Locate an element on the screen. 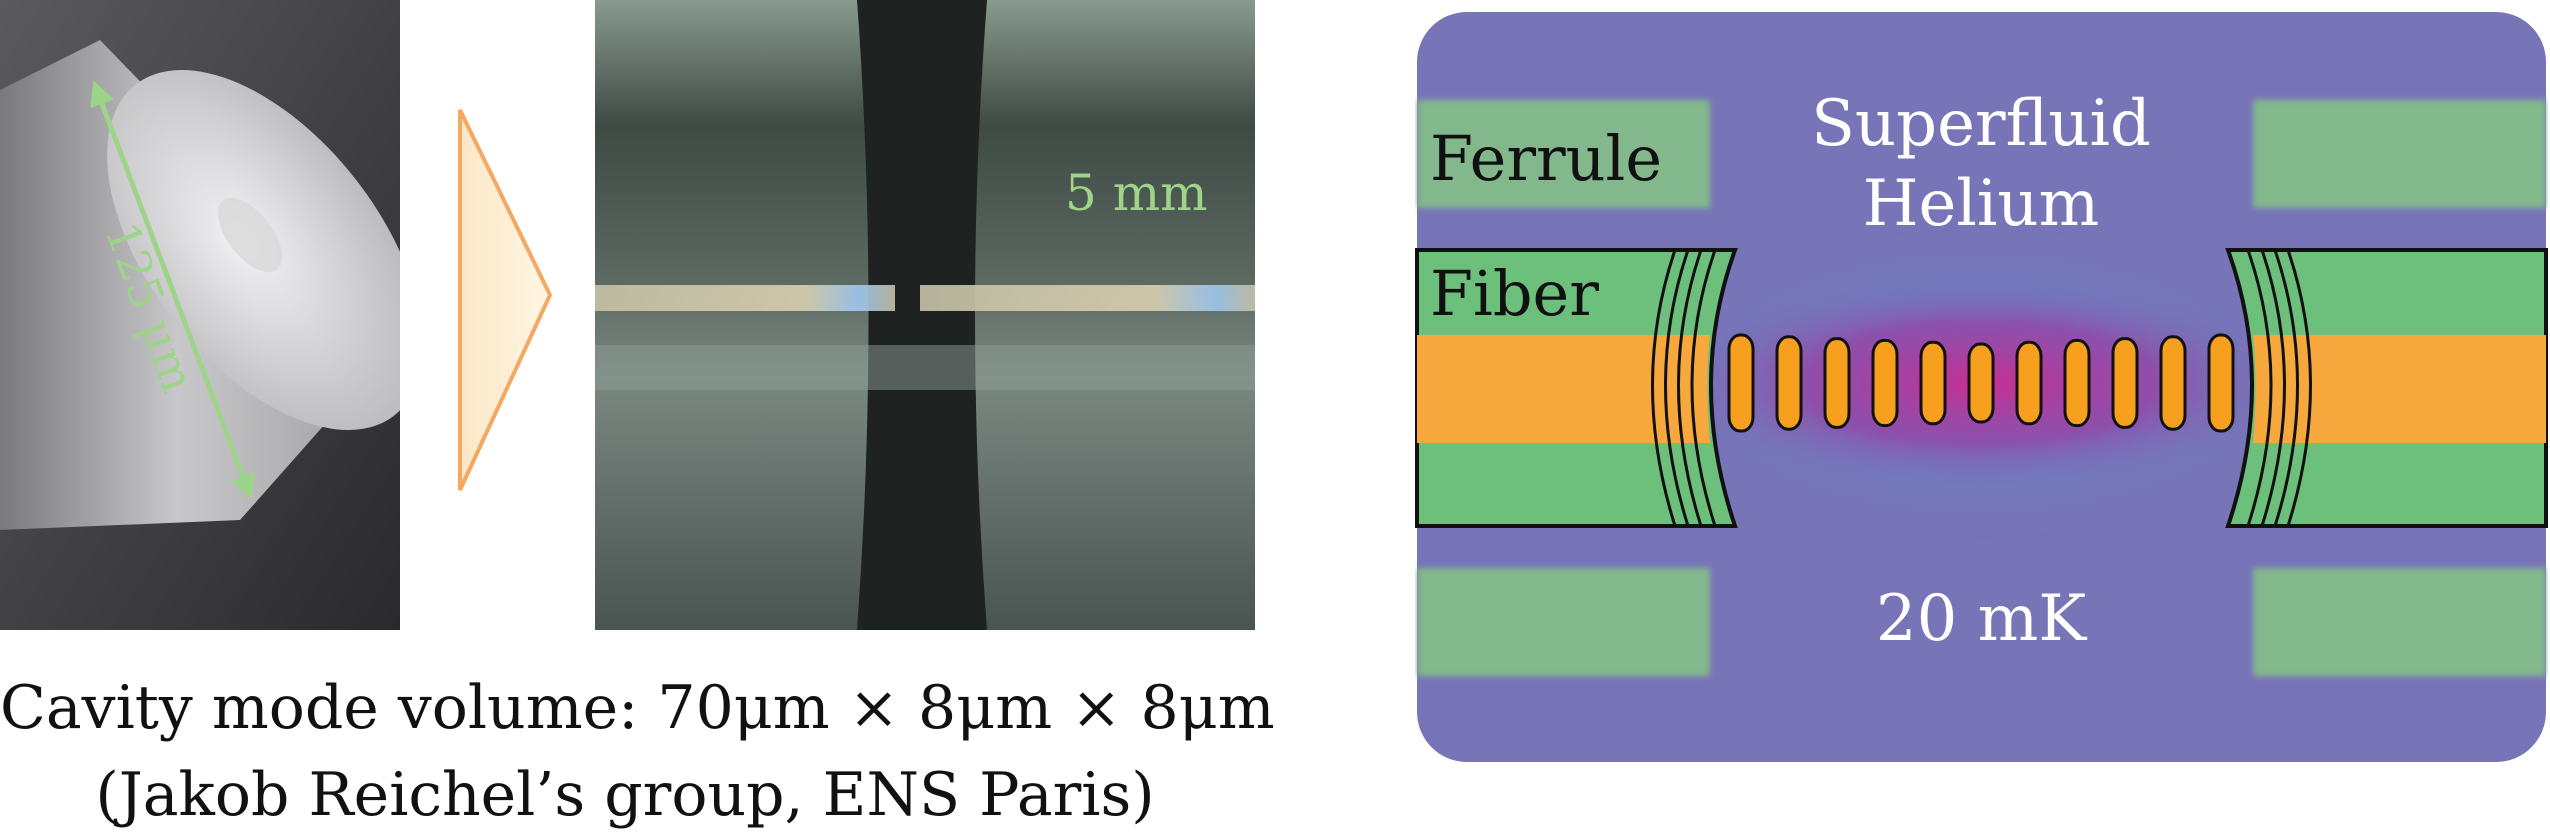 This screenshot has height=835, width=2550. scale-label-5mm: 5 mm is located at coordinates (1136, 193).